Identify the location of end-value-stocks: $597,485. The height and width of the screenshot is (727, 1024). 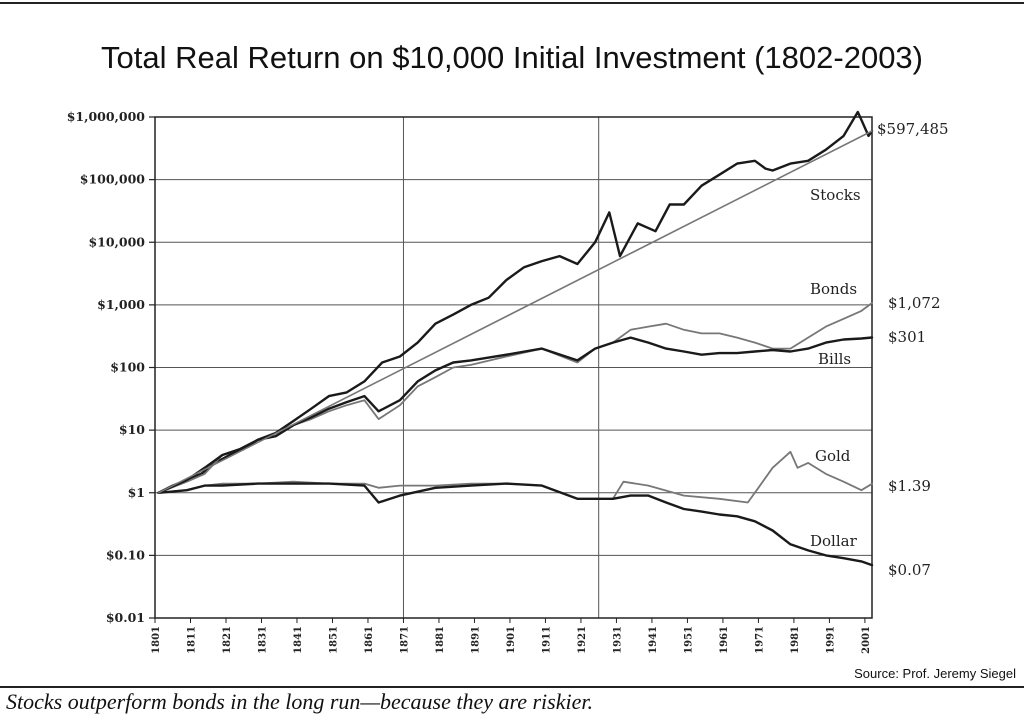
(913, 129).